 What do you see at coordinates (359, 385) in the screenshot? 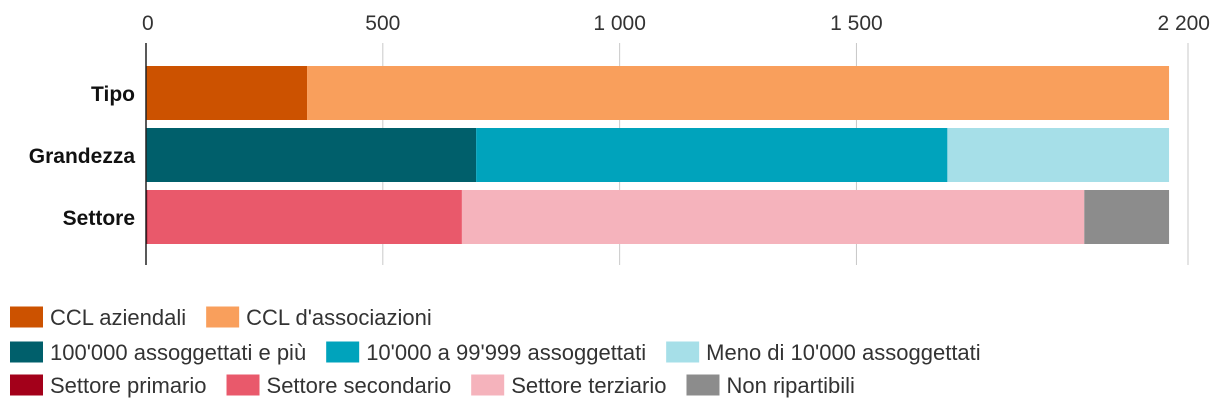
I see `legend-label: Settore secondario` at bounding box center [359, 385].